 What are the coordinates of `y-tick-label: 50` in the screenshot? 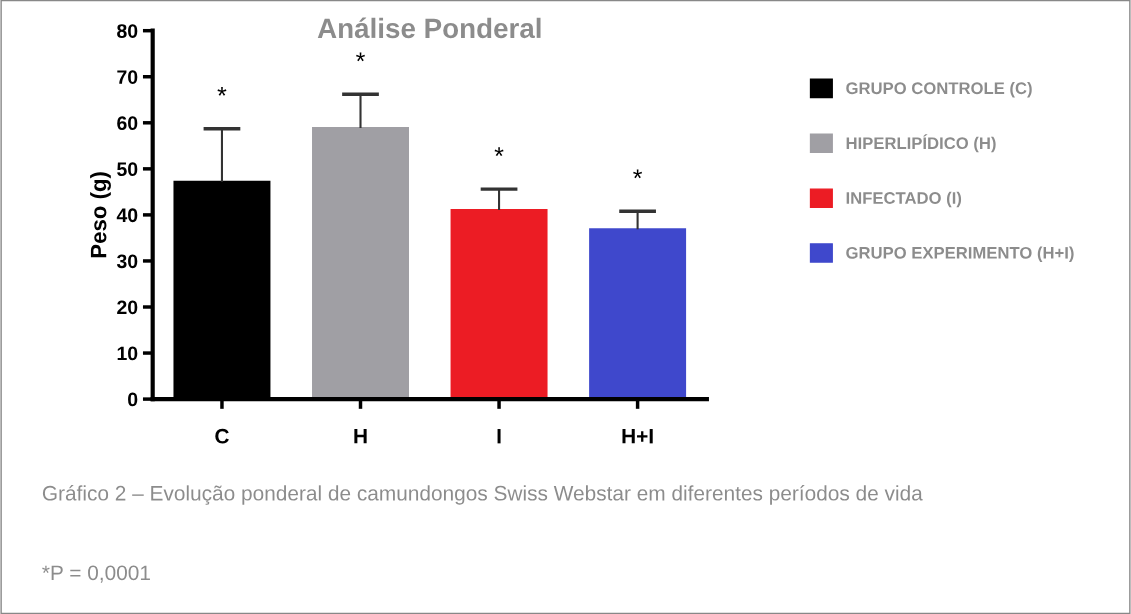 It's located at (127, 169).